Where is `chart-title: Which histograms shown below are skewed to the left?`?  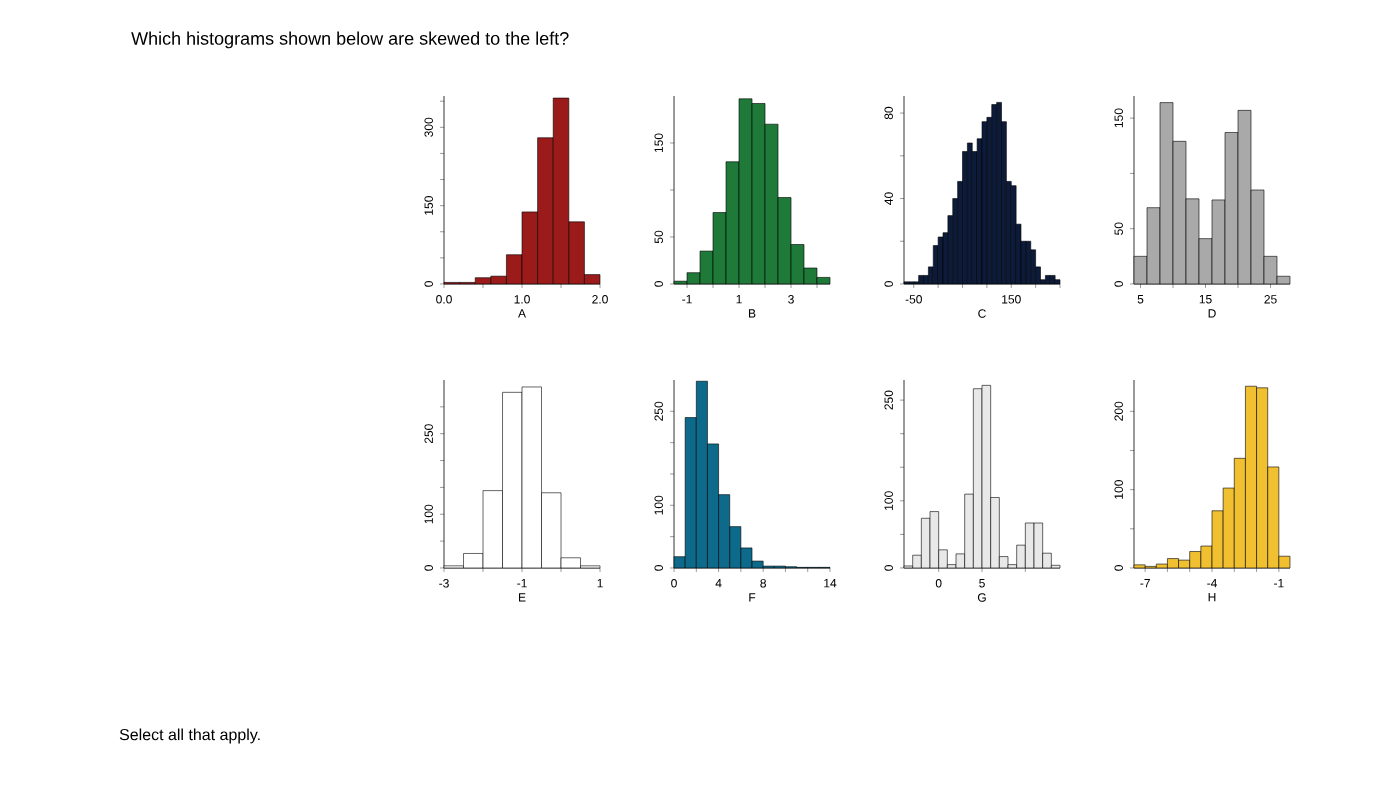
chart-title: Which histograms shown below are skewed to the left? is located at coordinates (350, 40).